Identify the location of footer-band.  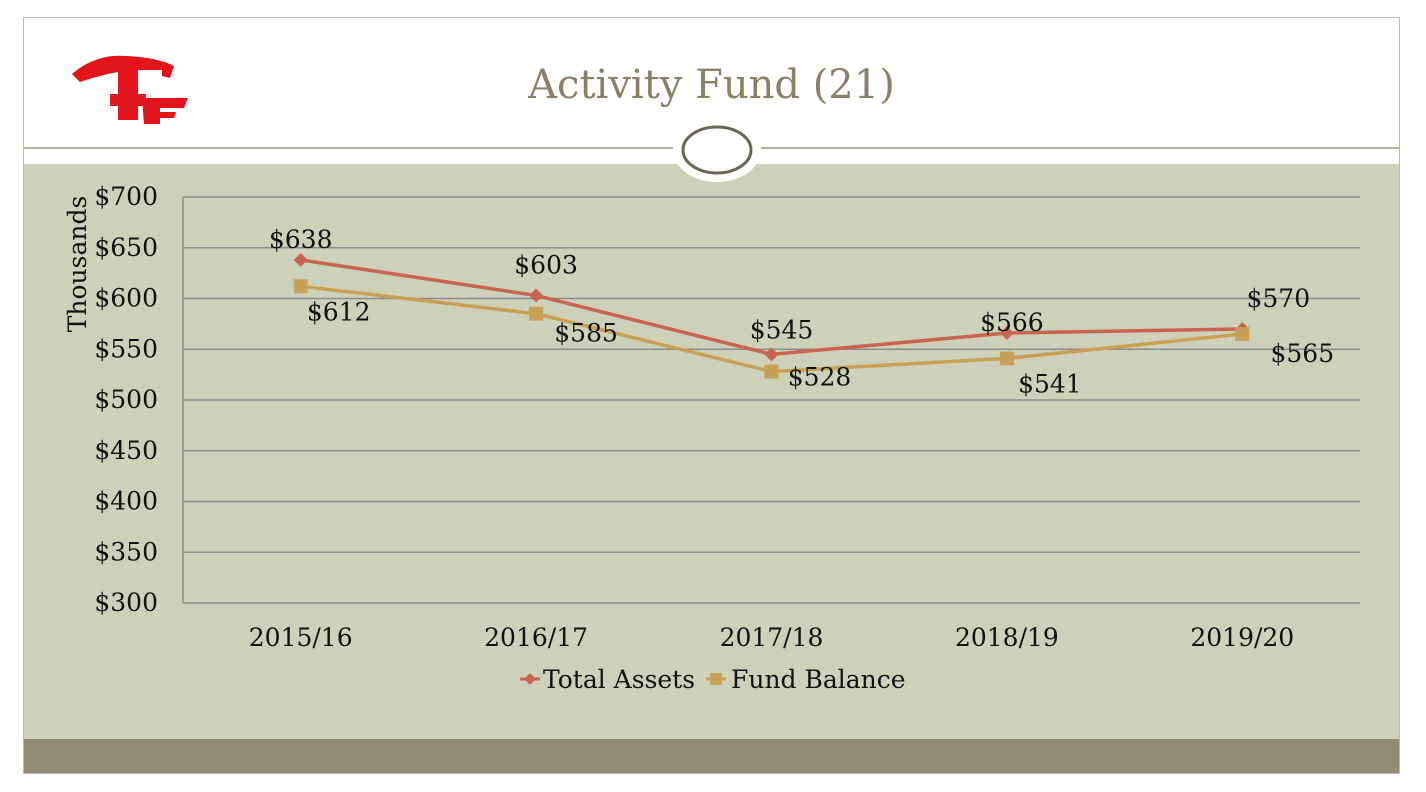
(711, 756).